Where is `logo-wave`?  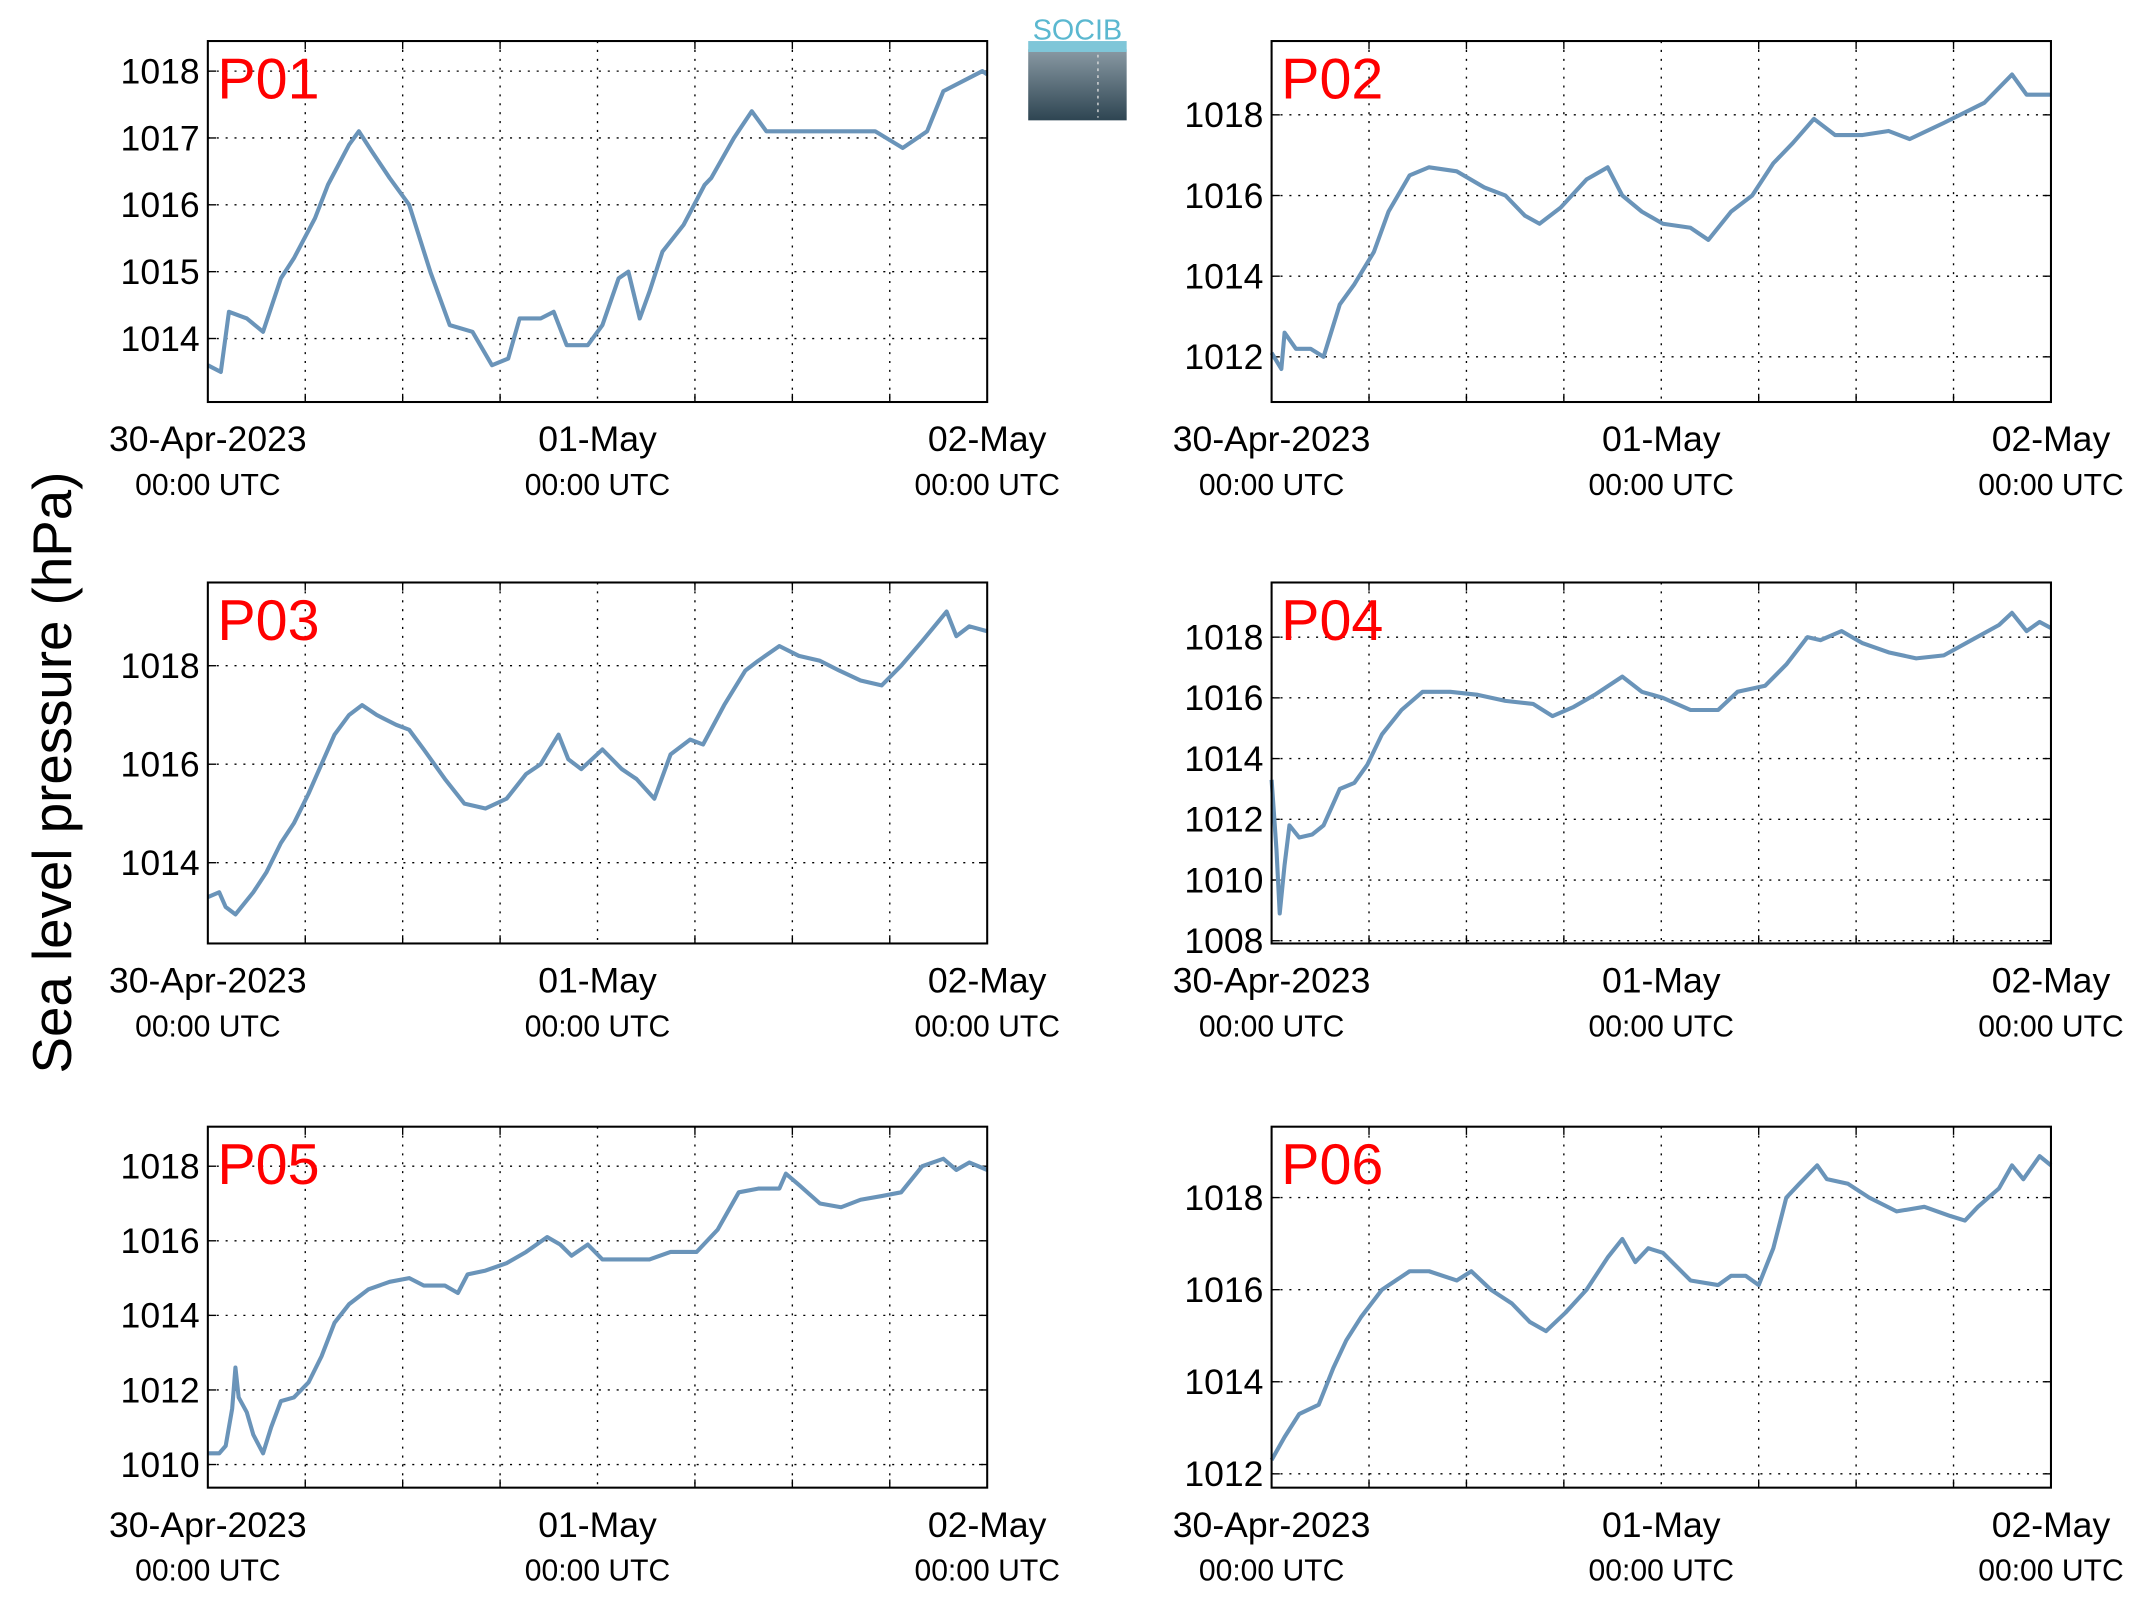
logo-wave is located at coordinates (1077, 46).